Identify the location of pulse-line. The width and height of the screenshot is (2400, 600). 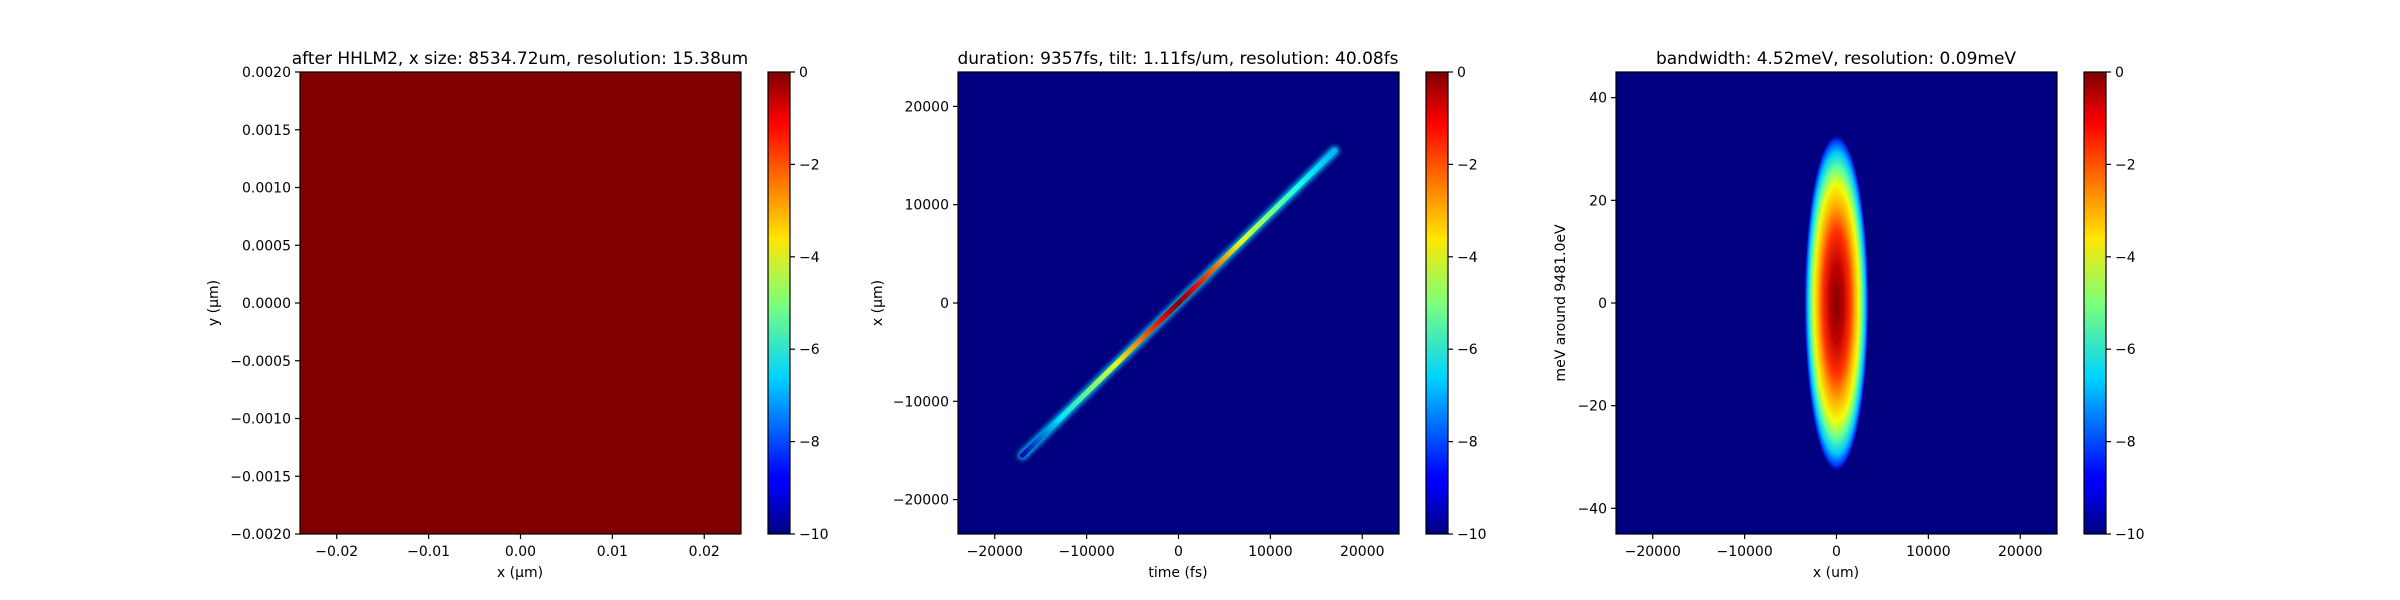
(1178, 303).